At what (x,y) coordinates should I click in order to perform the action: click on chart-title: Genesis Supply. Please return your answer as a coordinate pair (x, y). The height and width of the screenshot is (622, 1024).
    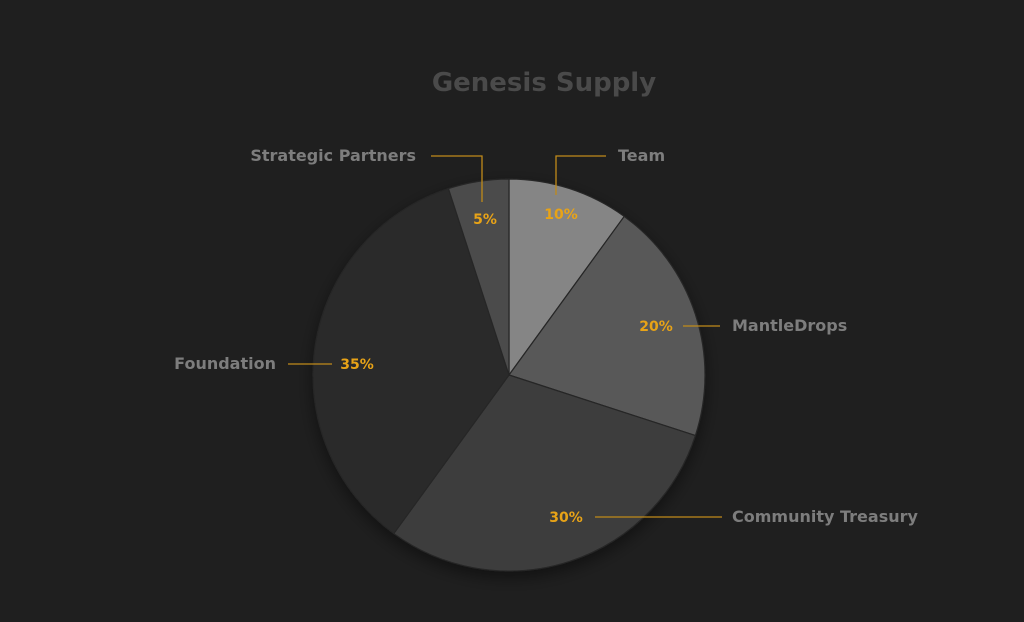
    Looking at the image, I should click on (544, 83).